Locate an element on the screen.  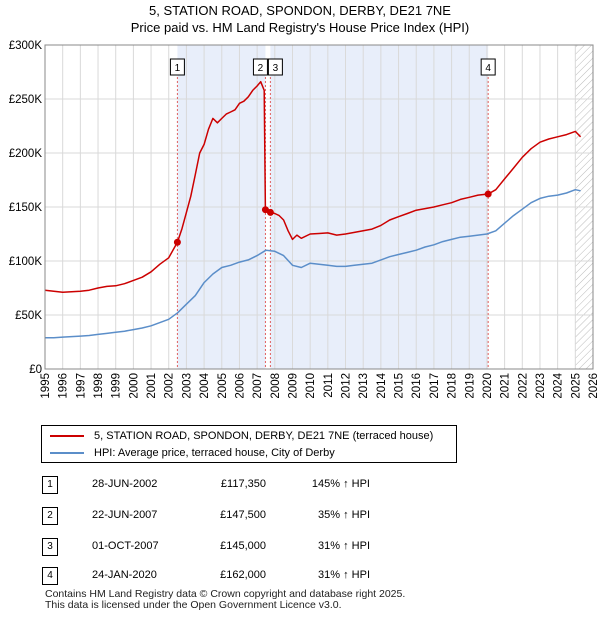
x-tick-label: 2006 is located at coordinates (240, 386).